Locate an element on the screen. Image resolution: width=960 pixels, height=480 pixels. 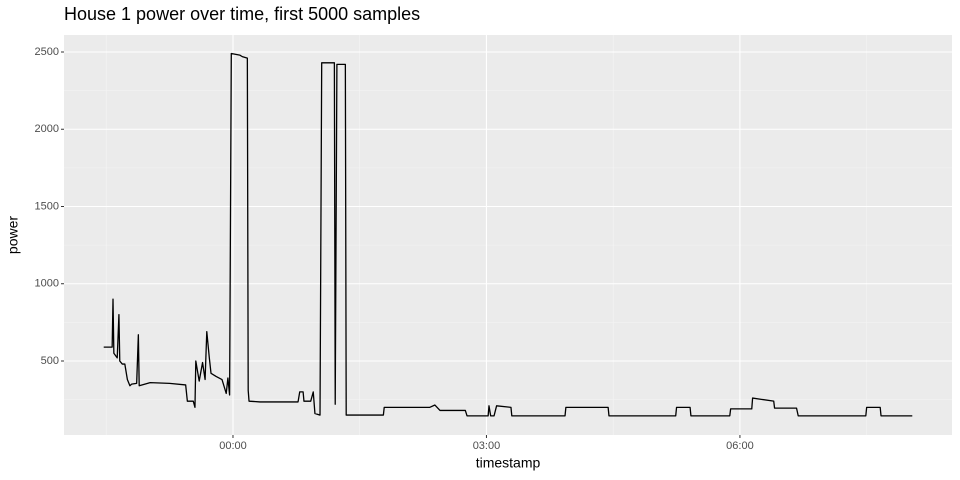
y-tick-label: 500 is located at coordinates (50, 361).